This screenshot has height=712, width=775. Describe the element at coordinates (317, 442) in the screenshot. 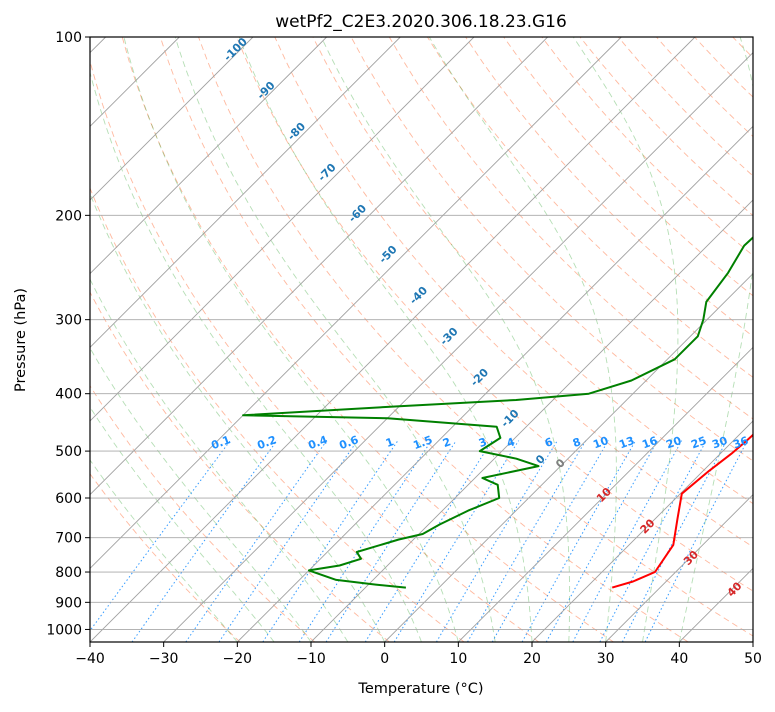

I see `mixing-ratio-label: 0.4` at that location.